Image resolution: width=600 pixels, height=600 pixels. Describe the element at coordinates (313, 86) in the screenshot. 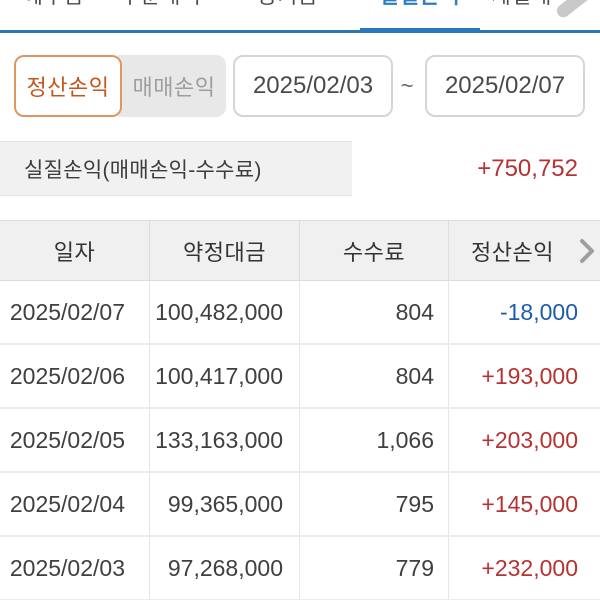

I see `date-from-input: 2025/02/03` at that location.